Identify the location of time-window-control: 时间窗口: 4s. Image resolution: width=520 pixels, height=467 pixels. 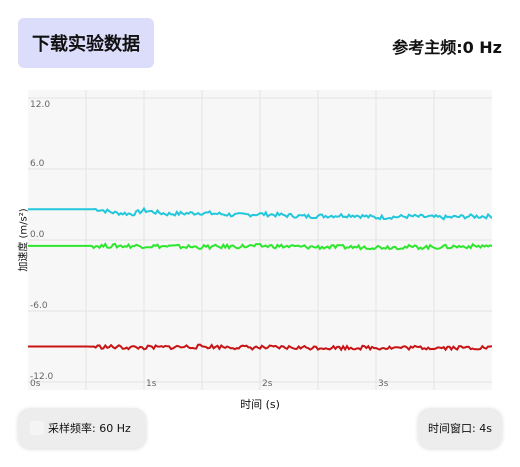
(460, 428).